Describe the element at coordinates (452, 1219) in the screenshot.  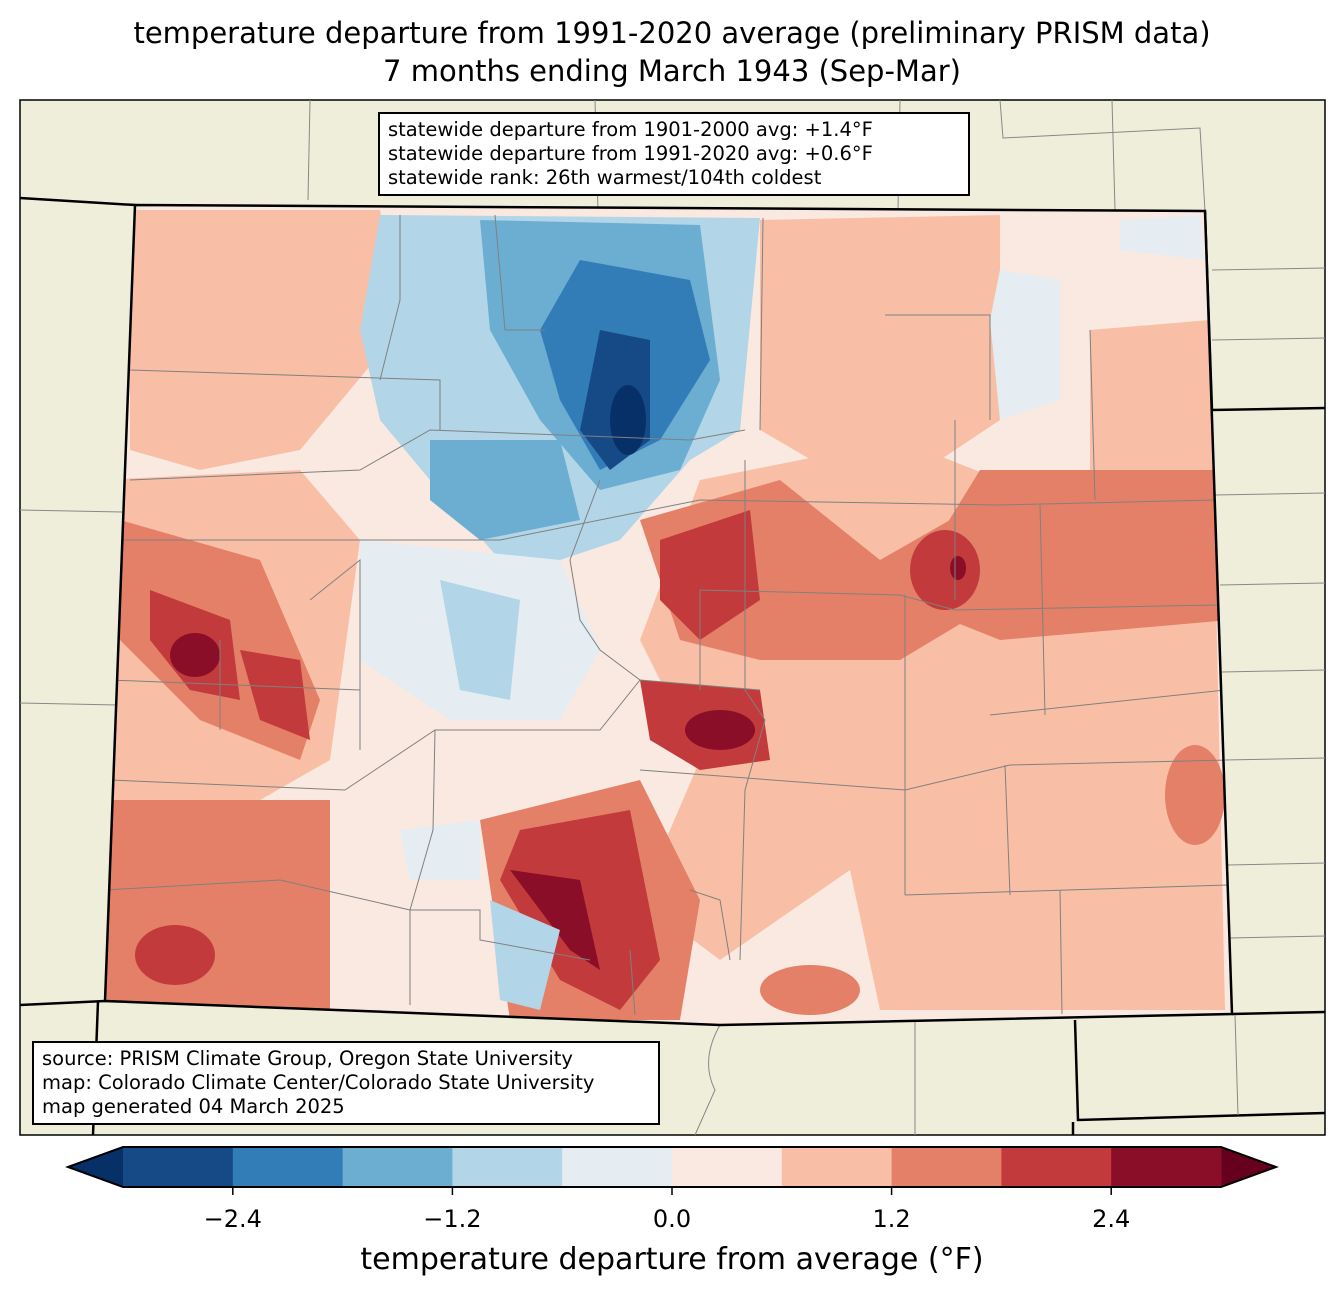
I see `colorbar-tick-label: −1.2` at that location.